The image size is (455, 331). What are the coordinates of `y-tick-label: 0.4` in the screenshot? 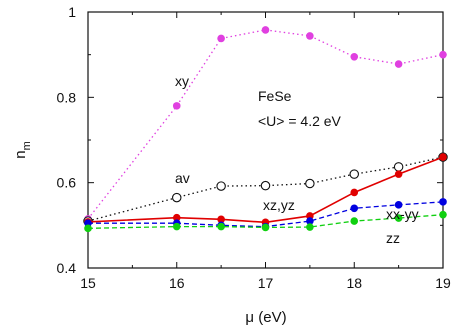 It's located at (67, 268).